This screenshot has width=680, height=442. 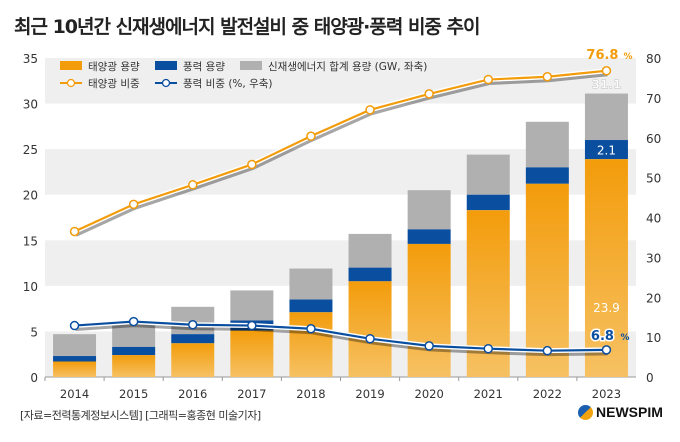 I want to click on legend-label: 태양광 용량, so click(x=114, y=67).